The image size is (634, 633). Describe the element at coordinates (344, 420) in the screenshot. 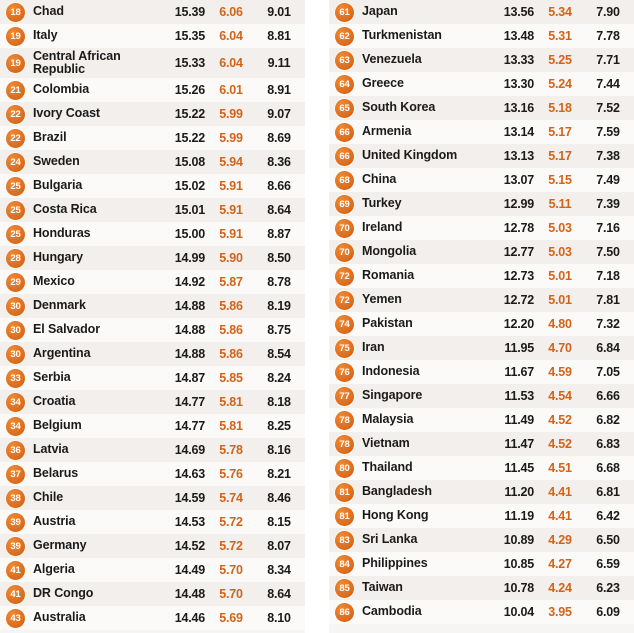

I see `rank-badge: 78` at that location.